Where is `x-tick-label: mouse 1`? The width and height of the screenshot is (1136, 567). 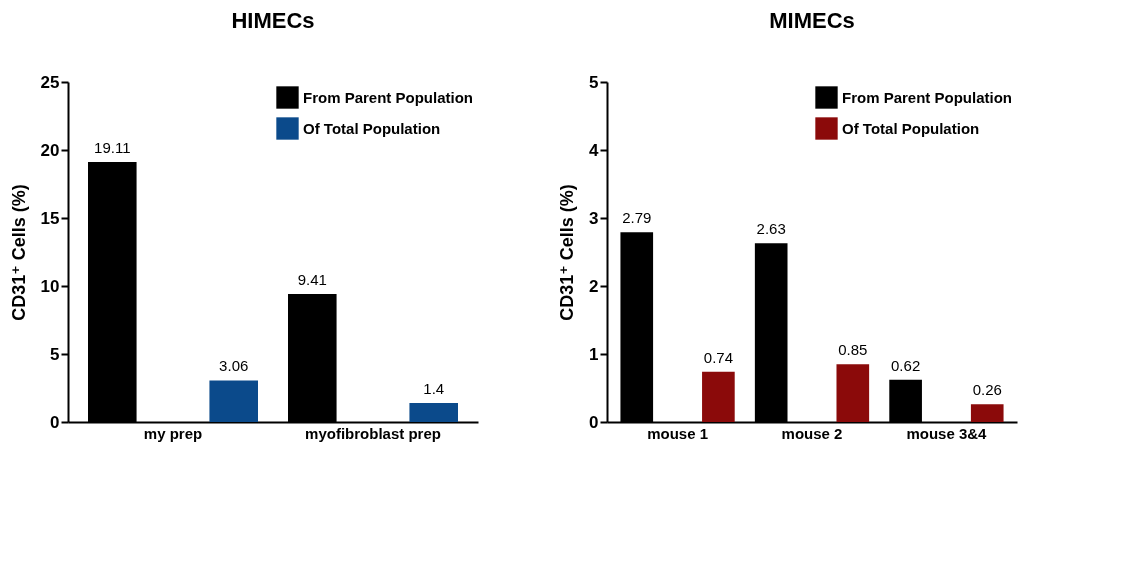 x-tick-label: mouse 1 is located at coordinates (677, 433).